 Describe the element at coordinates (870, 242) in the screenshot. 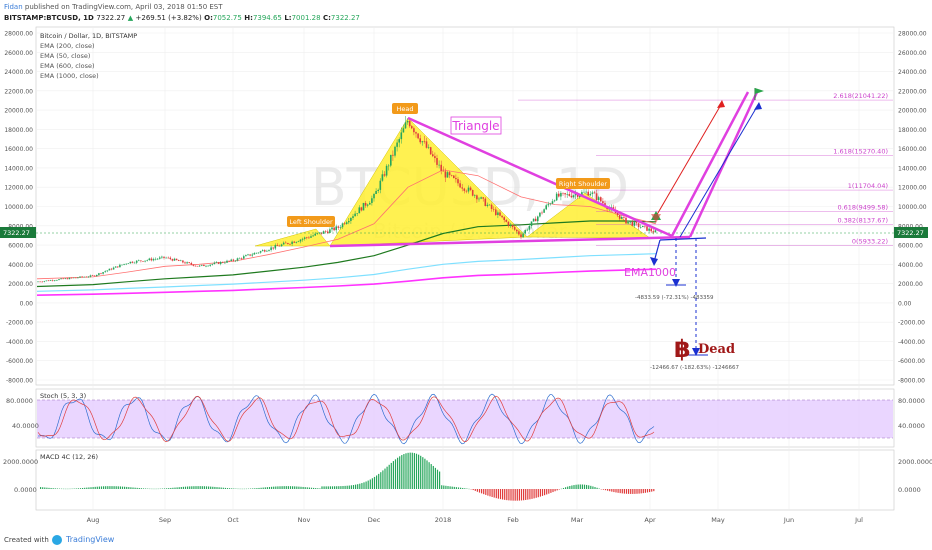

I see `fib-level-label: 0(5933.22)` at that location.